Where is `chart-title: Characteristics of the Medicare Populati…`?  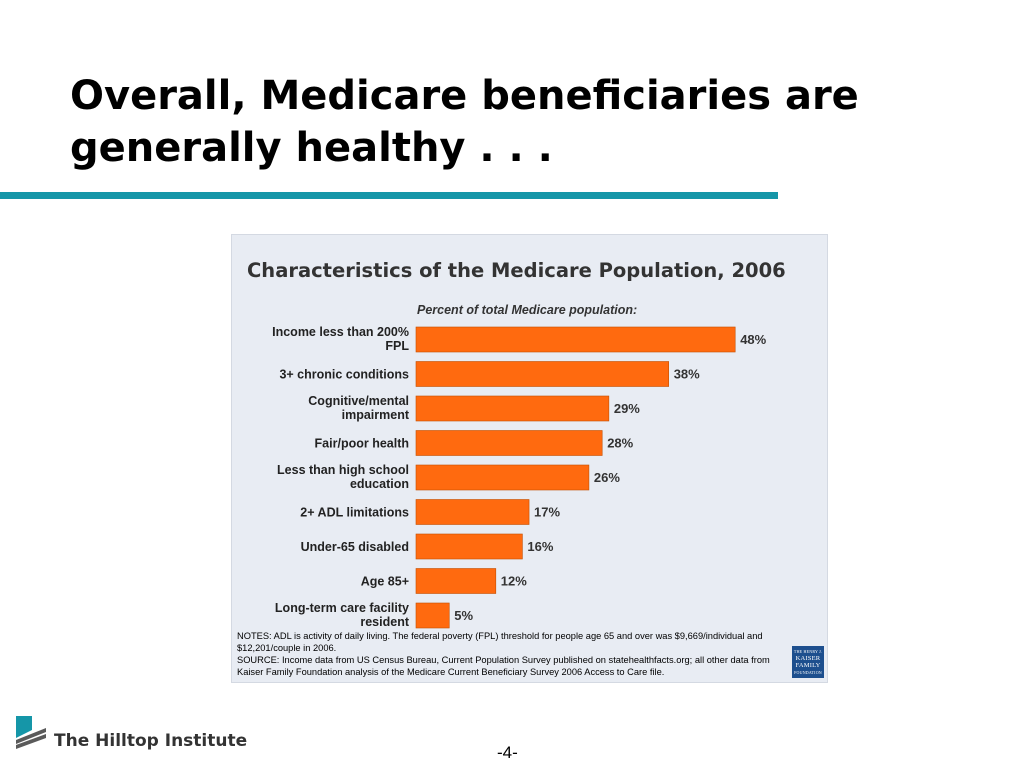 chart-title: Characteristics of the Medicare Populati… is located at coordinates (516, 270).